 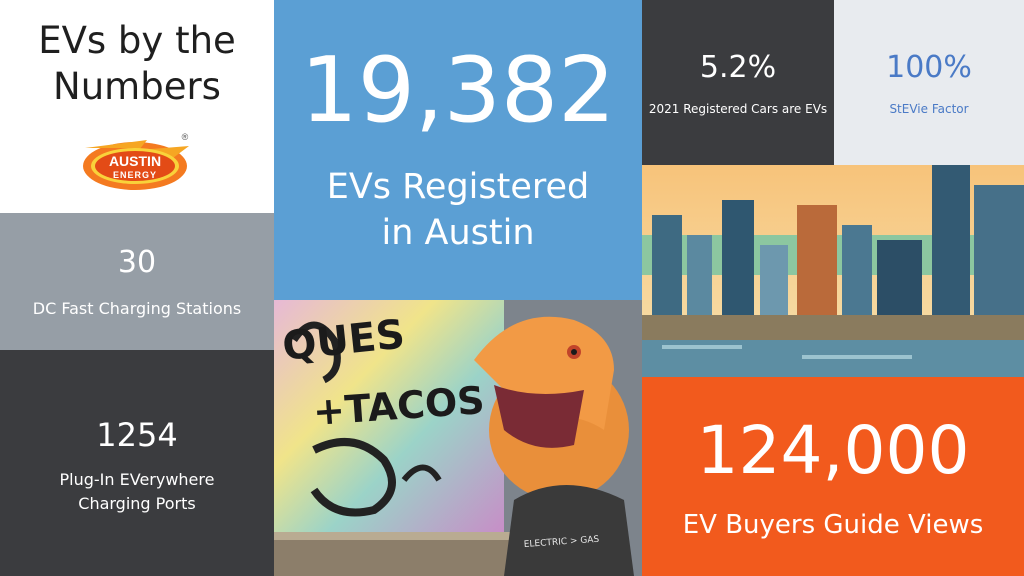 What do you see at coordinates (137, 491) in the screenshot?
I see `charging-ports-caption: Plug-In EVerywhere Charging Ports` at bounding box center [137, 491].